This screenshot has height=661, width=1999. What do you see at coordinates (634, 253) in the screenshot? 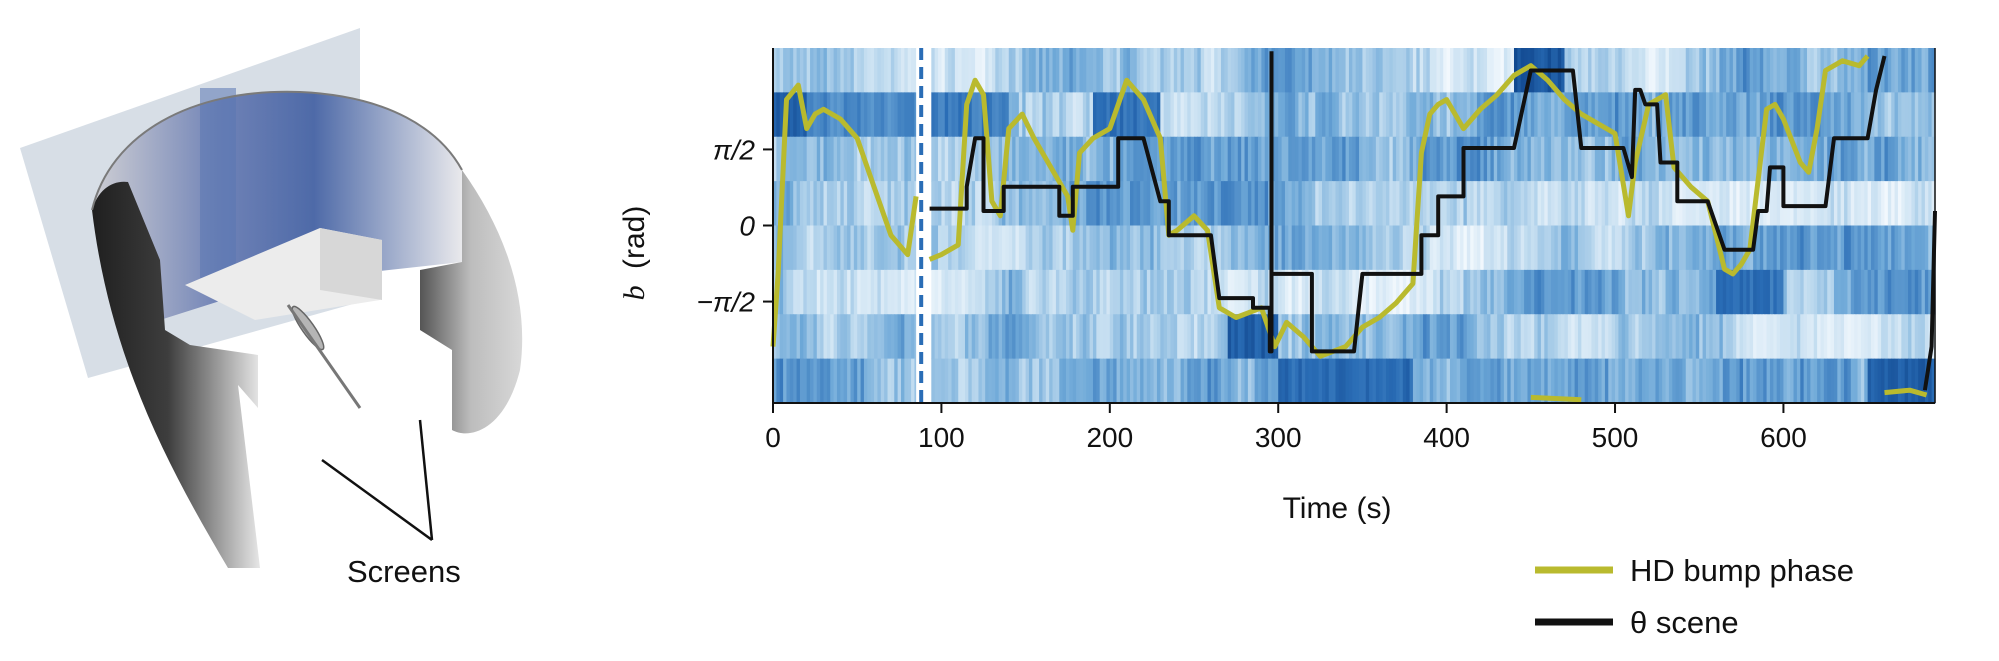
I see `svg-text: b (rad)` at bounding box center [634, 253].